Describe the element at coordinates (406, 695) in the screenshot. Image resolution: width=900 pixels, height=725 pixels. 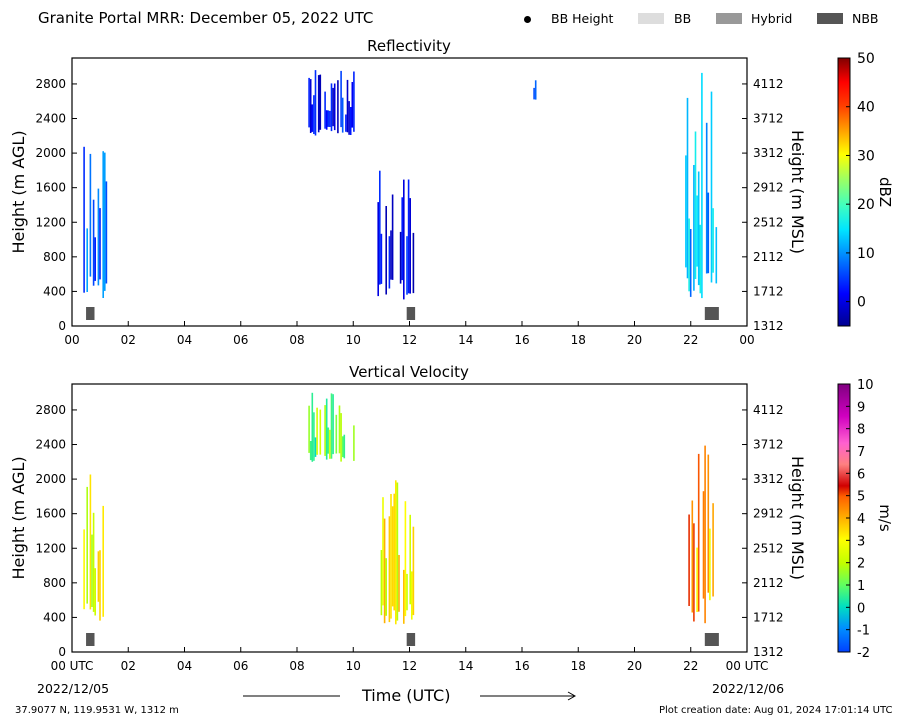
I see `x-axis-title: Time (UTC)` at that location.